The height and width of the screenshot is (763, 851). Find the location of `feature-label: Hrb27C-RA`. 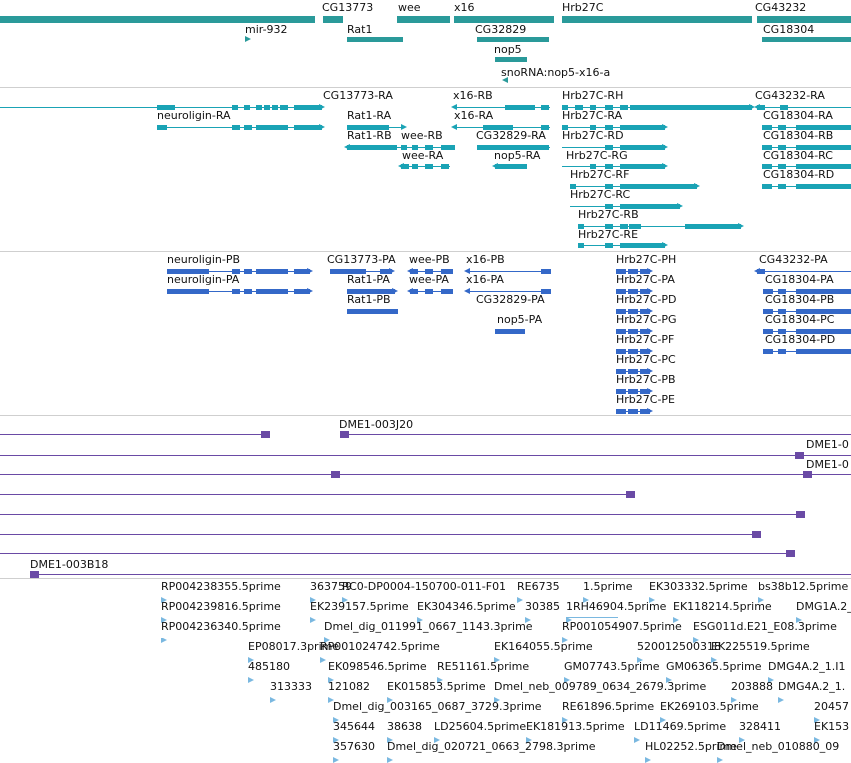

feature-label: Hrb27C-RA is located at coordinates (592, 115).